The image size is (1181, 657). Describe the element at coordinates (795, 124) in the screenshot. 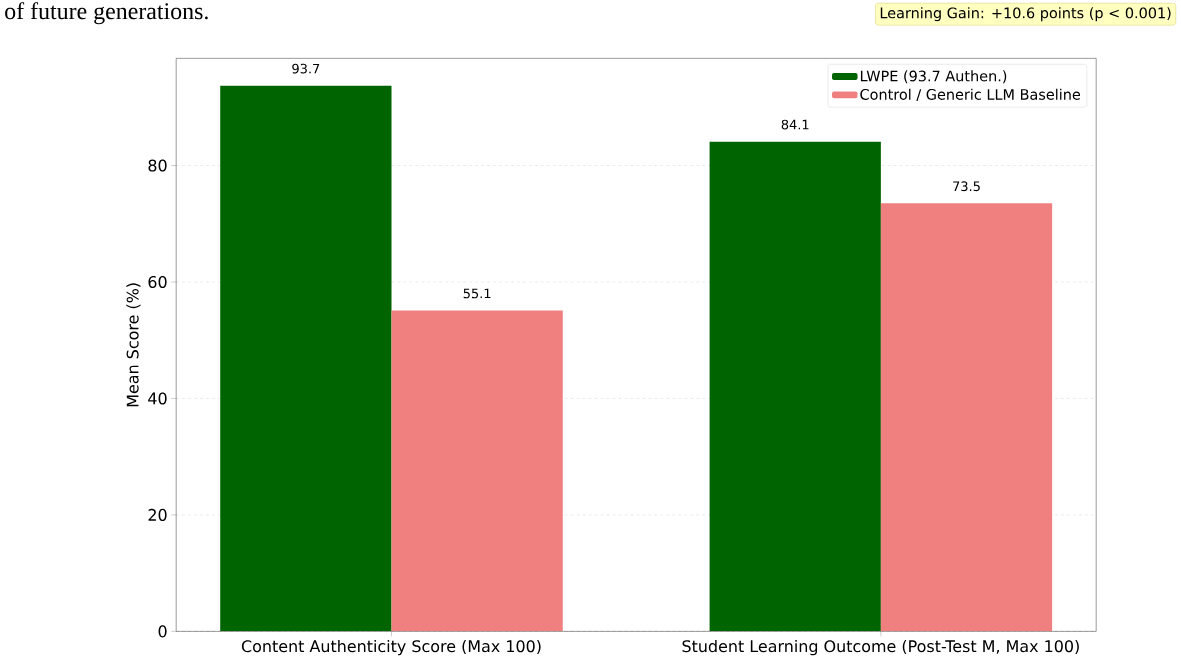

I see `data-label: 84.1` at that location.